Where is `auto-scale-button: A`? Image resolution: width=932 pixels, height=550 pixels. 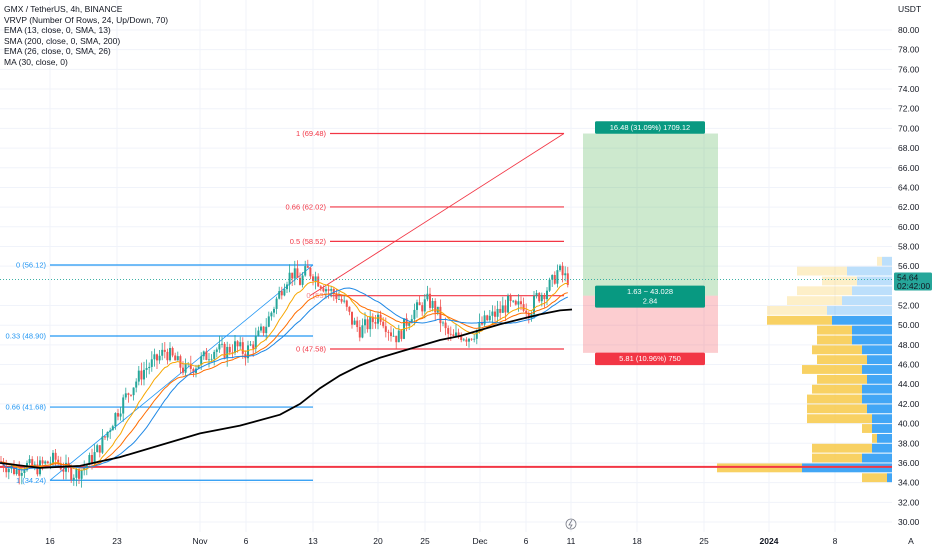 auto-scale-button: A is located at coordinates (911, 541).